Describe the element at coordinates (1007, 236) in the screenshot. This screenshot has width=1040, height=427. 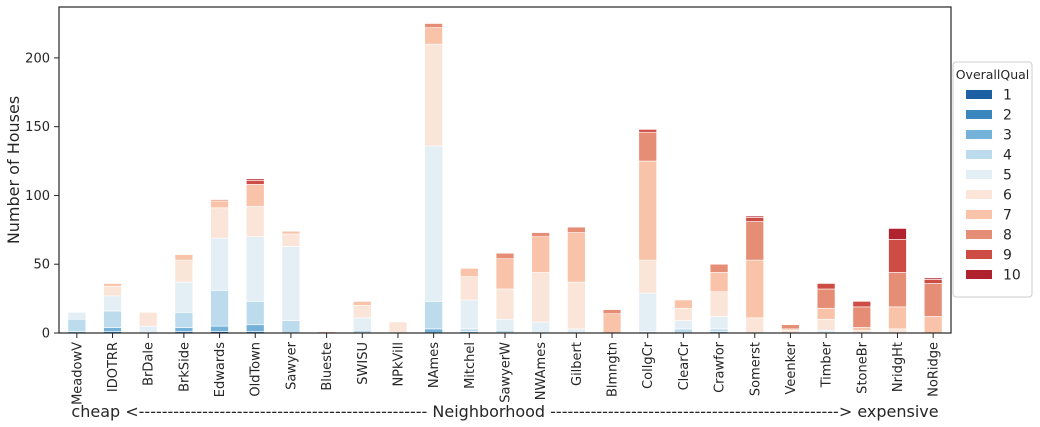
I see `legend-label-8: 8` at that location.